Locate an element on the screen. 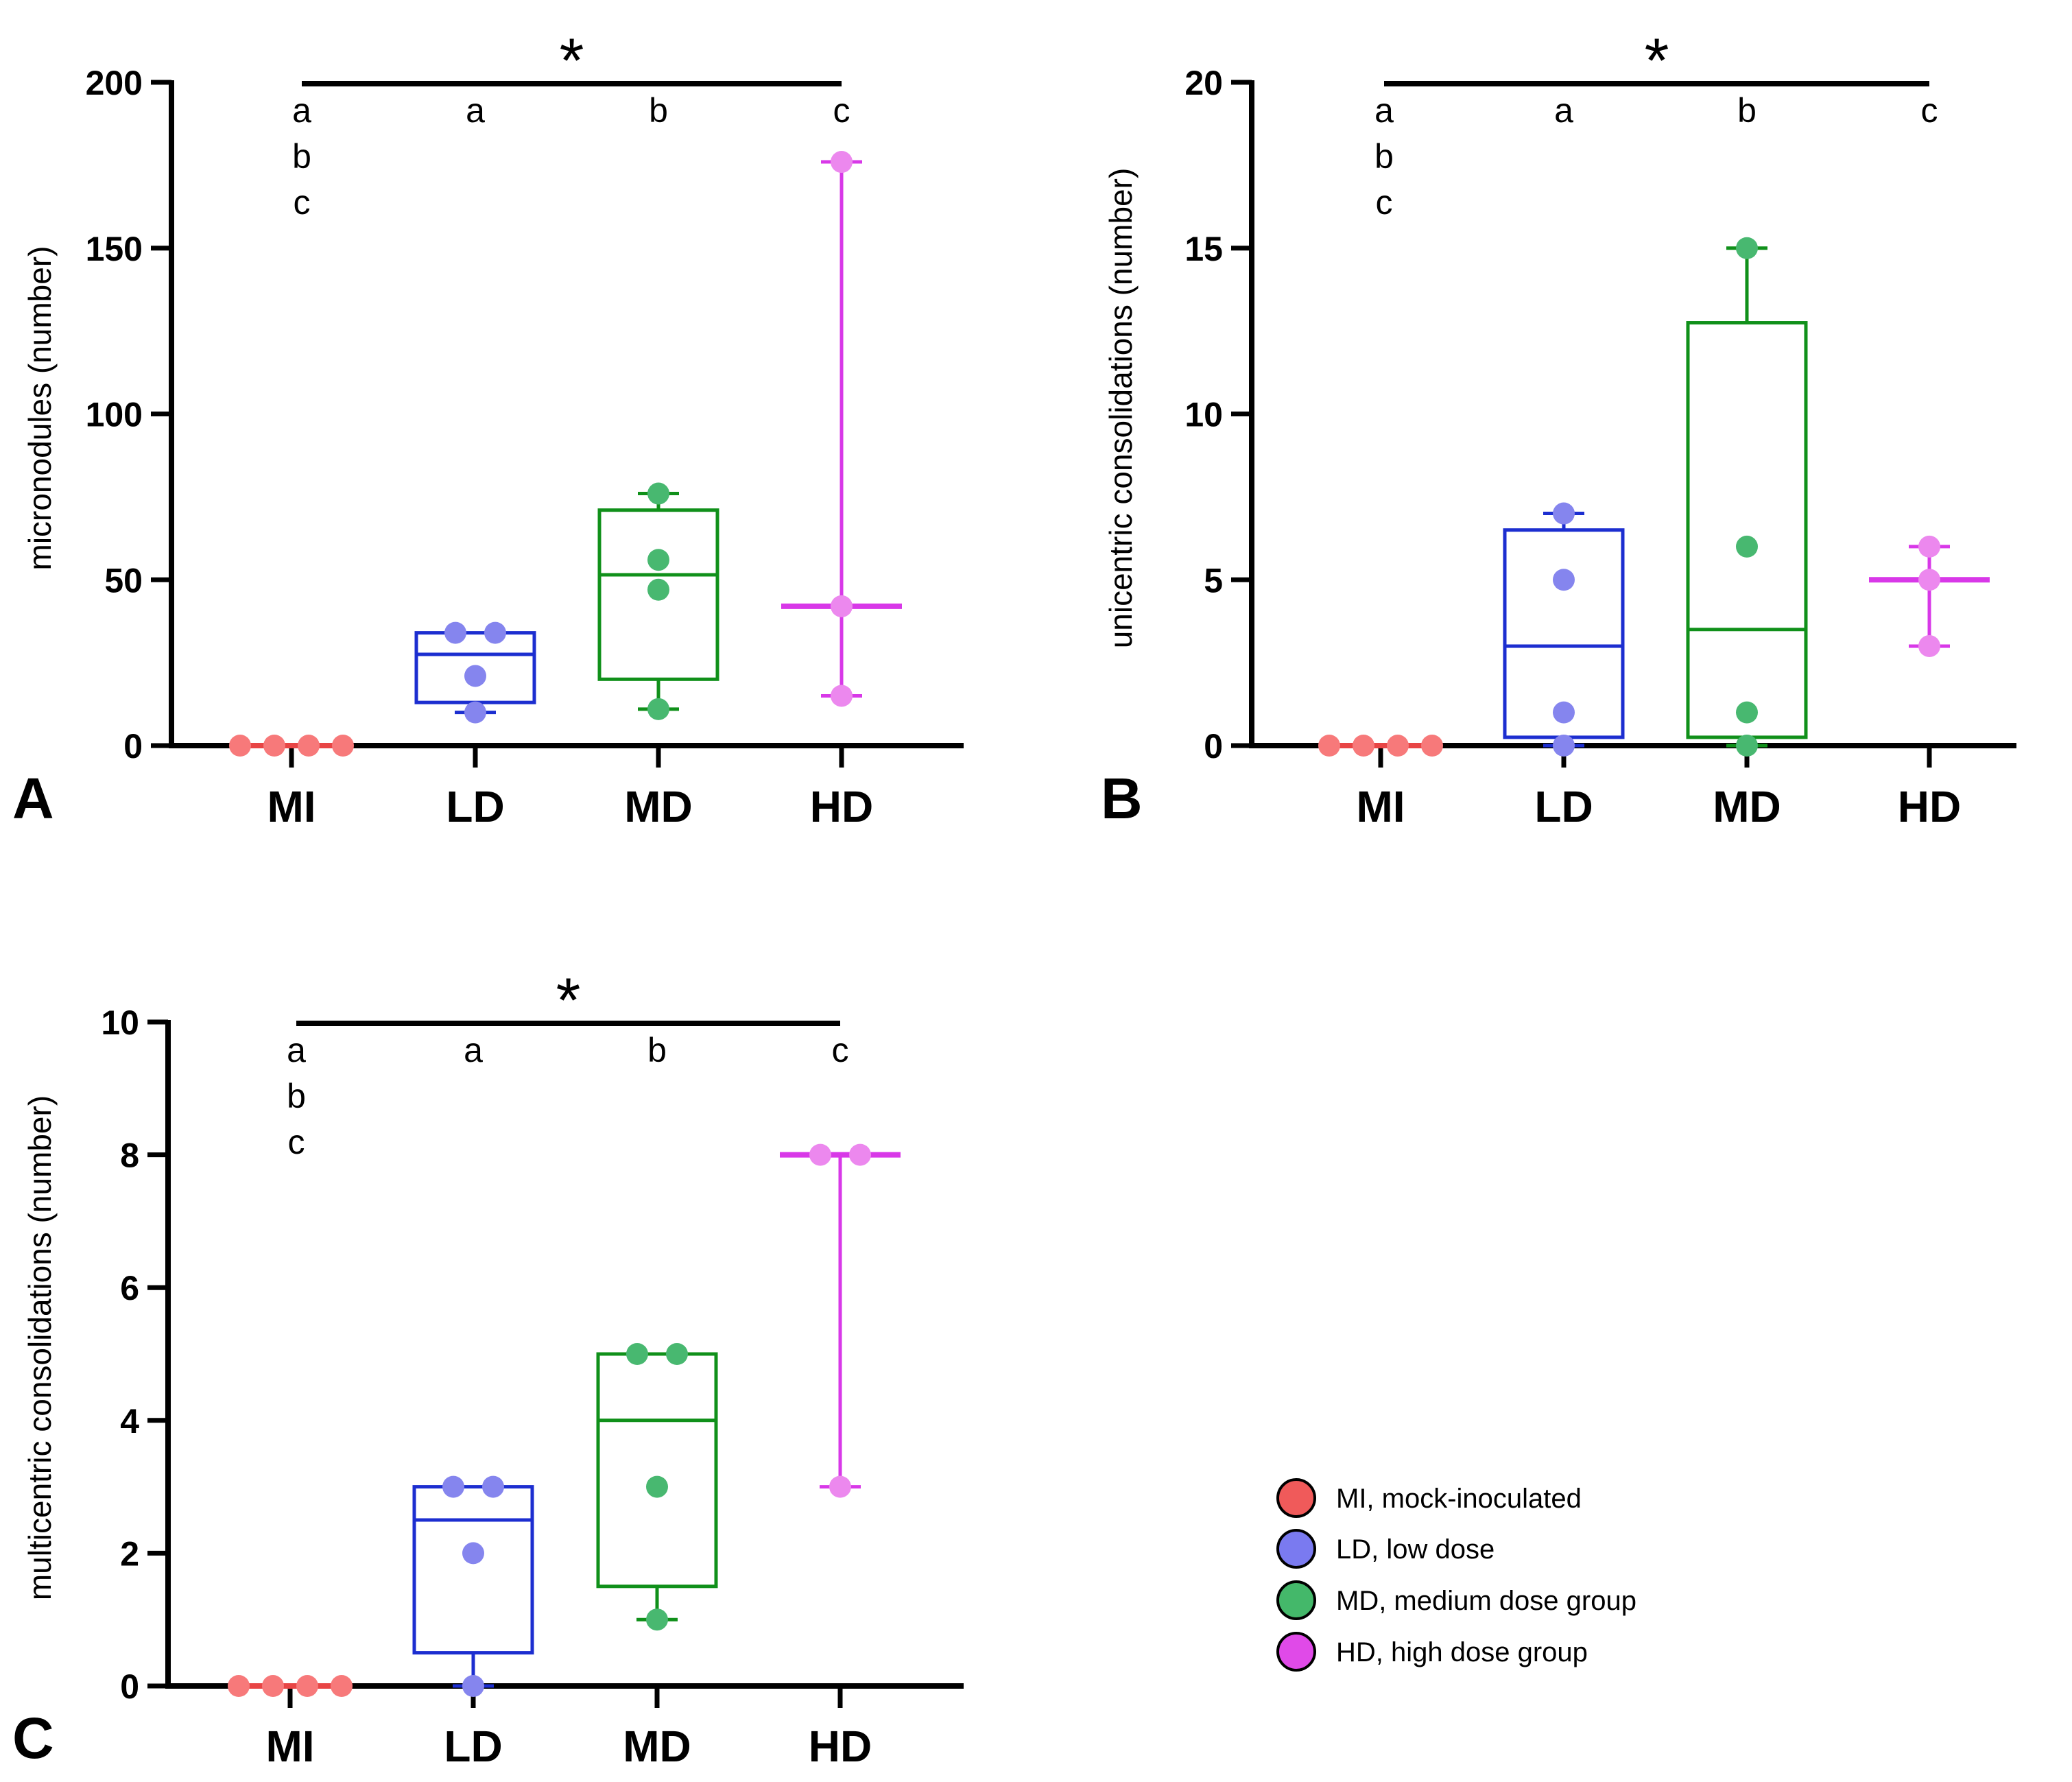 The image size is (2072, 1782). y-ticks: 0 2 4 6 8 10 is located at coordinates (120, 1354).